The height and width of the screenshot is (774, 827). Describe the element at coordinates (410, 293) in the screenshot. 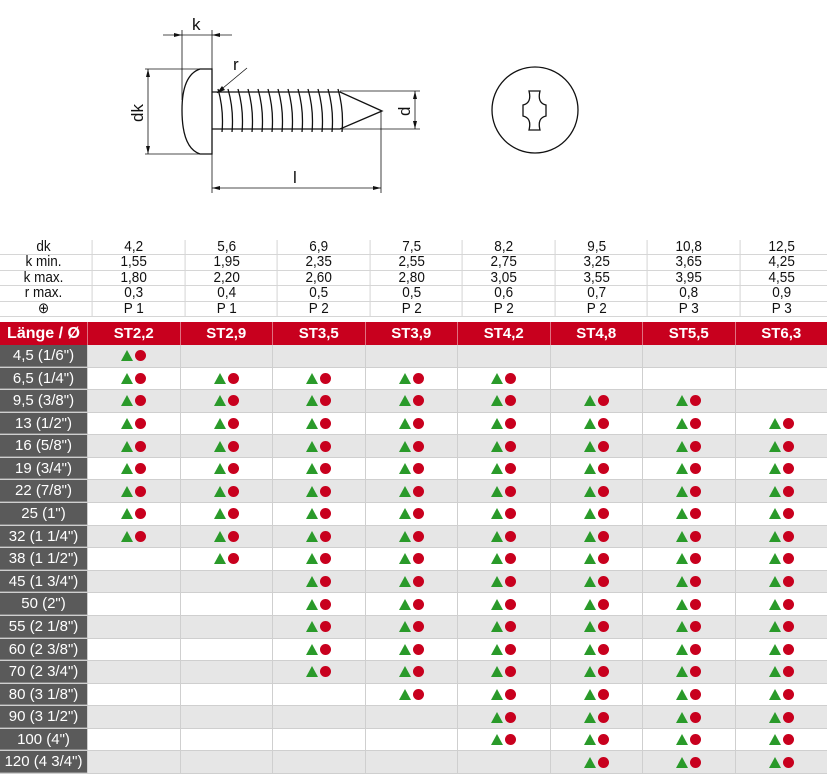

I see `spec-value: 0,5` at that location.